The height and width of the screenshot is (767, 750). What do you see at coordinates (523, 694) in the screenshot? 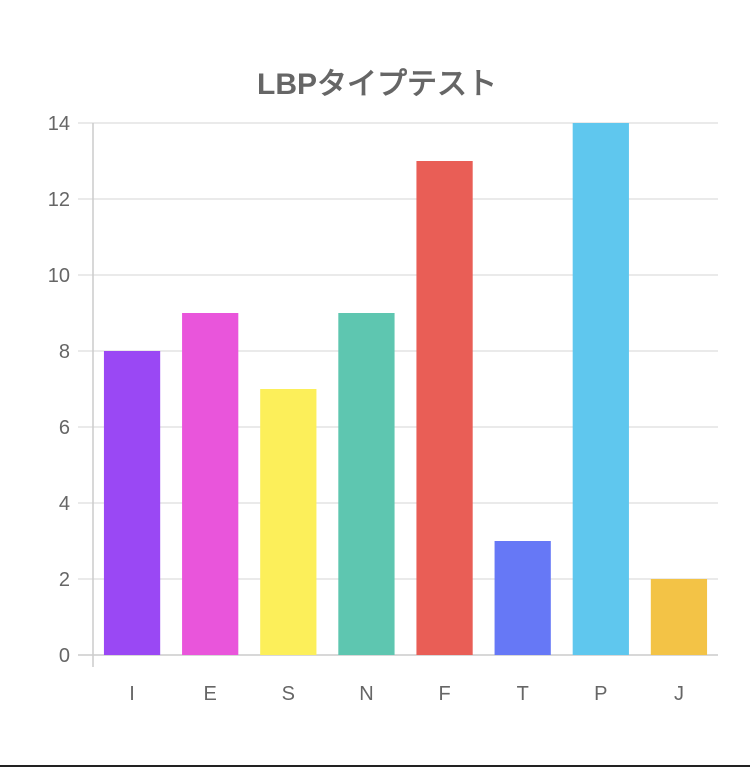
I see `x-tick-label: T` at bounding box center [523, 694].